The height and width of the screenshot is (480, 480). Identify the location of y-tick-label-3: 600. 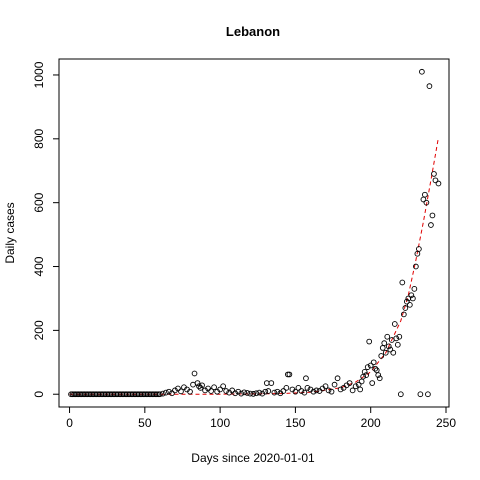
(39, 202).